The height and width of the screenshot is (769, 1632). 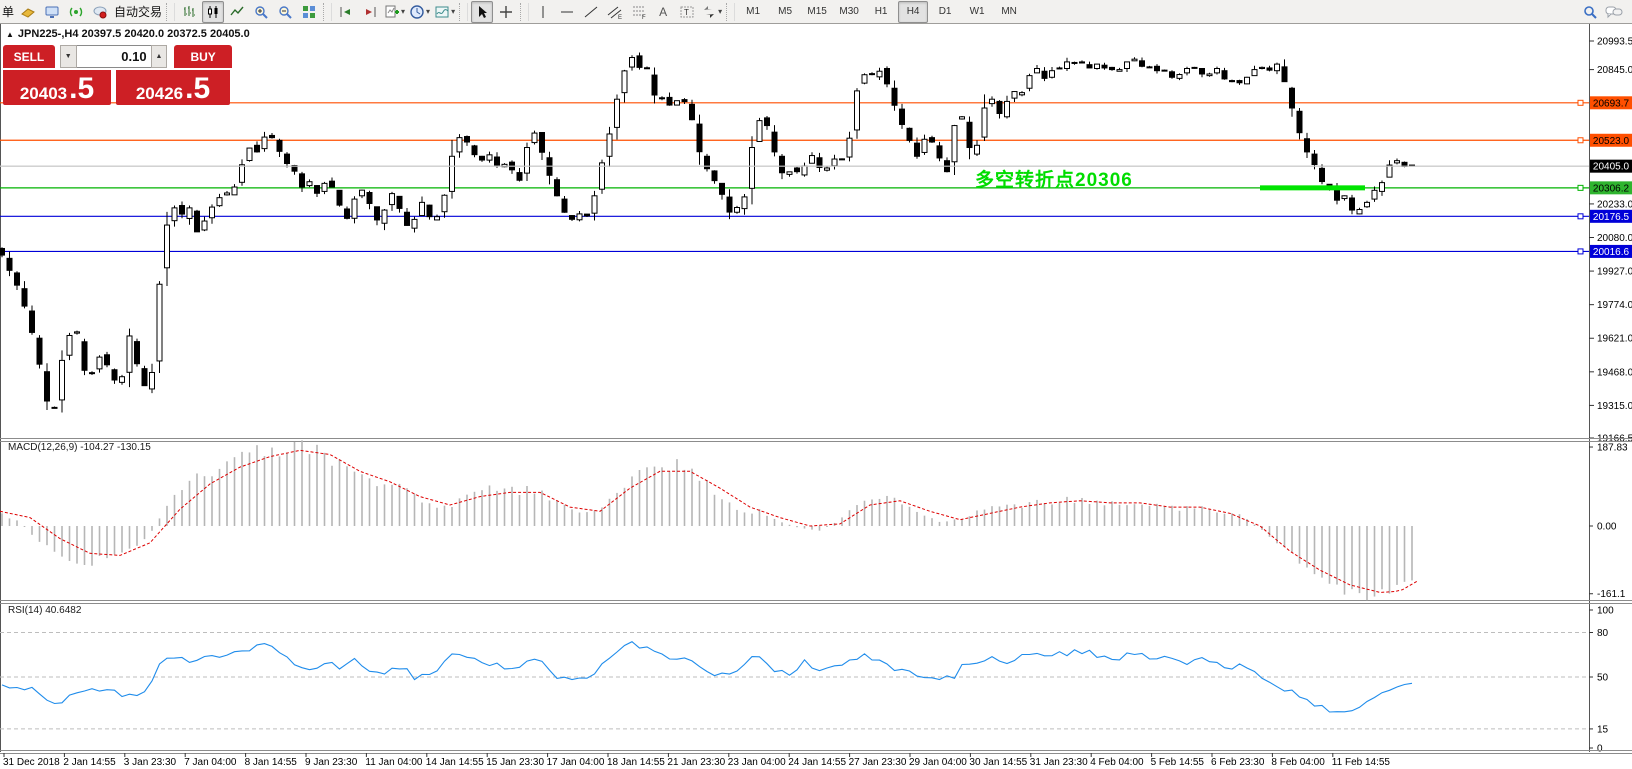 What do you see at coordinates (346, 12) in the screenshot?
I see `auto-scroll-icon` at bounding box center [346, 12].